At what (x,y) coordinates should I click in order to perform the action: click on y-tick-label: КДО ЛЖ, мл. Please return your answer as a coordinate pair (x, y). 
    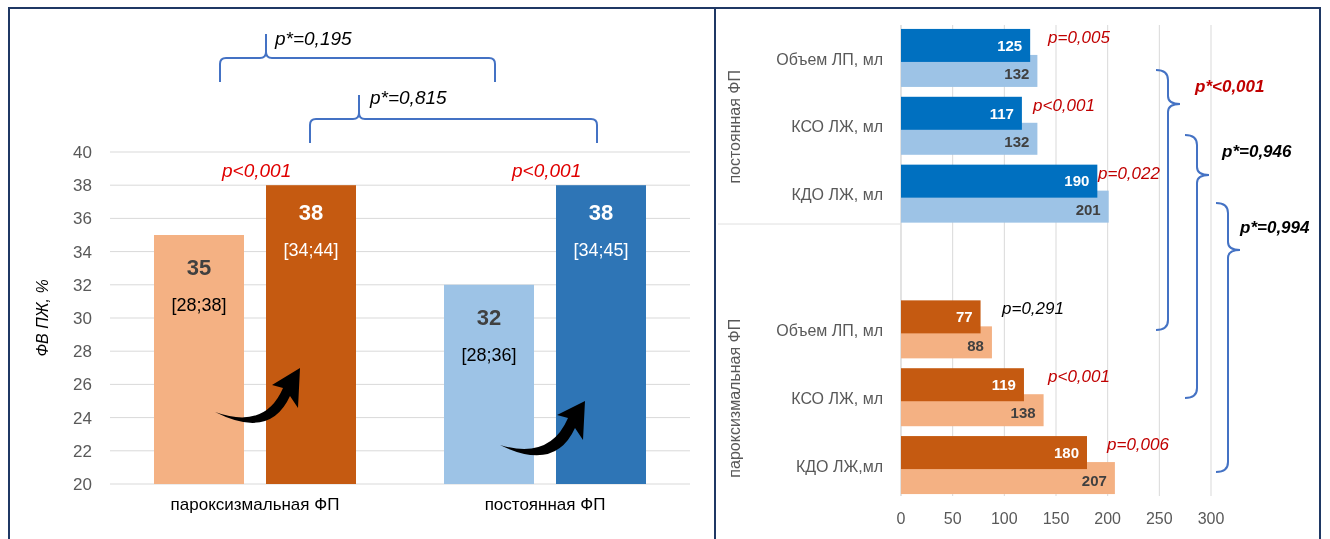
    Looking at the image, I should click on (837, 195).